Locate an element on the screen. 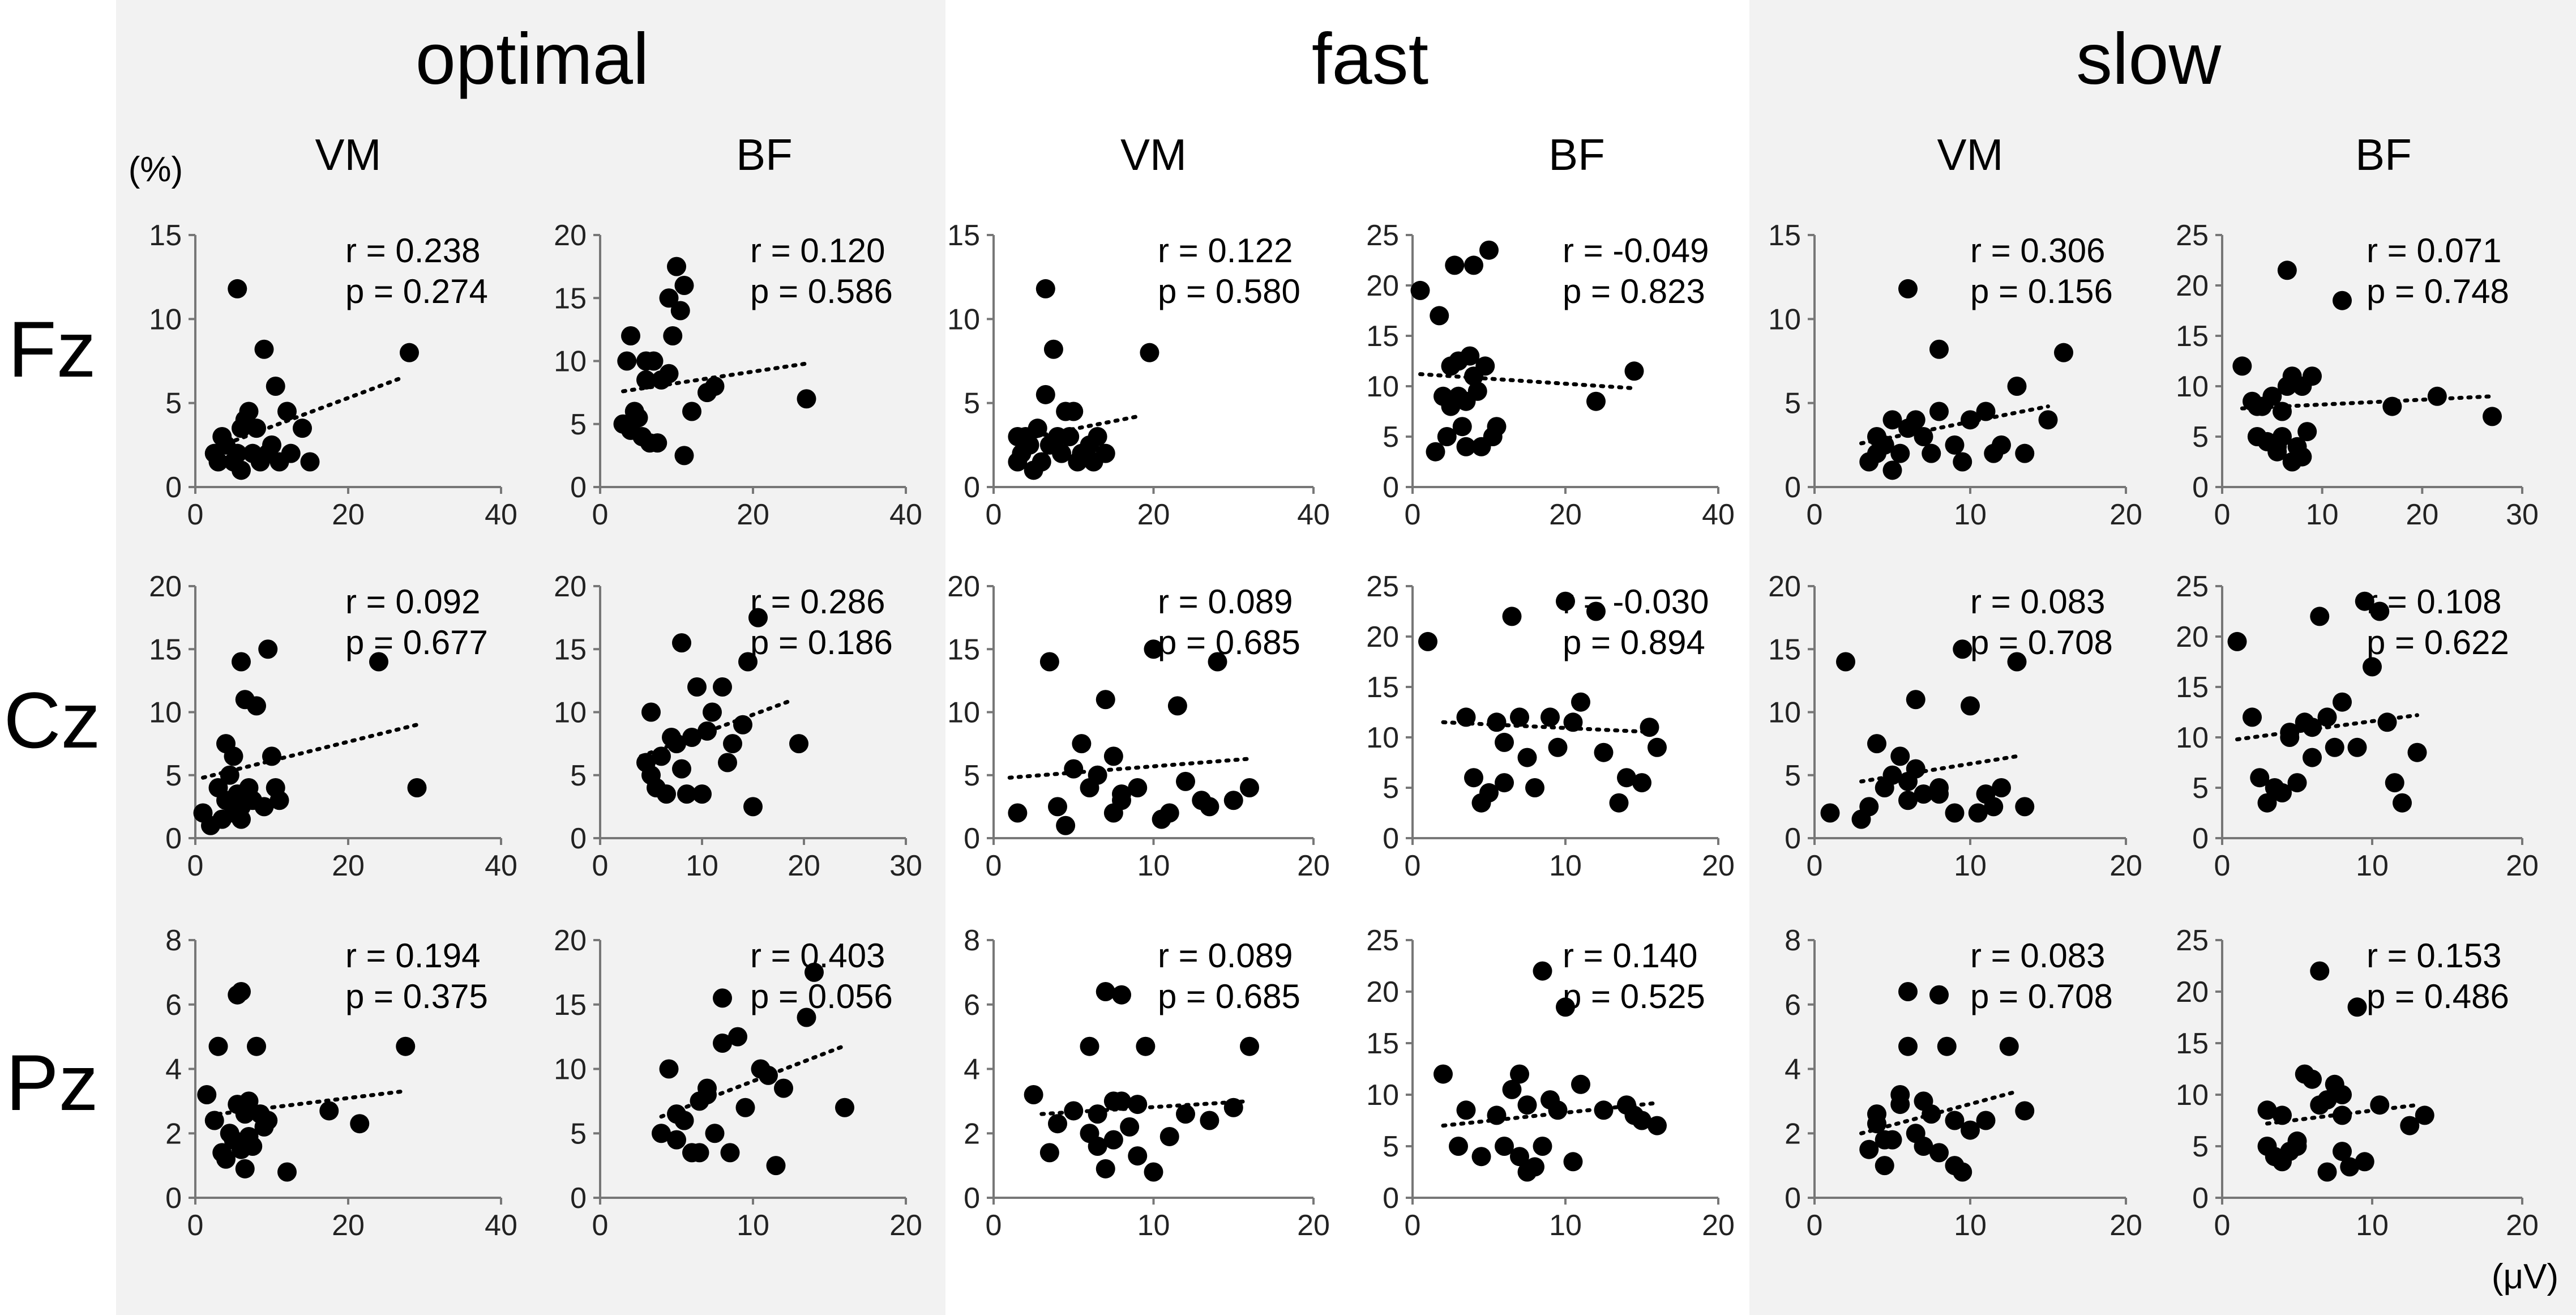 The image size is (2576, 1315). p-value-label: p = 0.685 is located at coordinates (1229, 996).